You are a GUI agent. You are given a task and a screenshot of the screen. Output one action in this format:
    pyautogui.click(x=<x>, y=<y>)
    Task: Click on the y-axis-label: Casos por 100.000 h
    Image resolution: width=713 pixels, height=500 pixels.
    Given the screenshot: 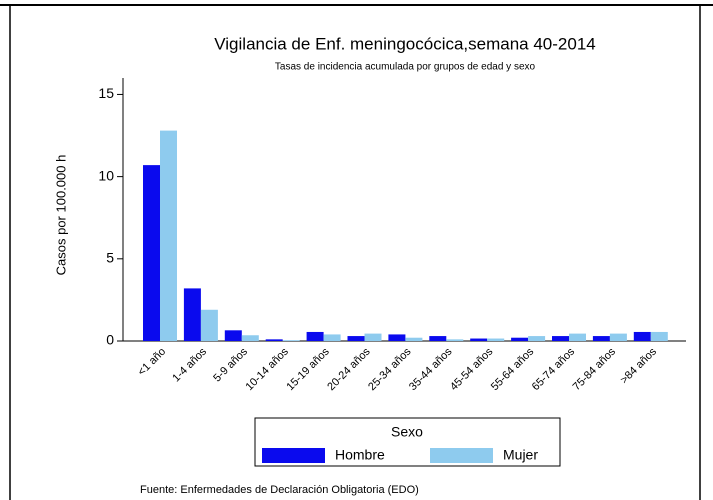 What is the action you would take?
    pyautogui.click(x=60, y=215)
    